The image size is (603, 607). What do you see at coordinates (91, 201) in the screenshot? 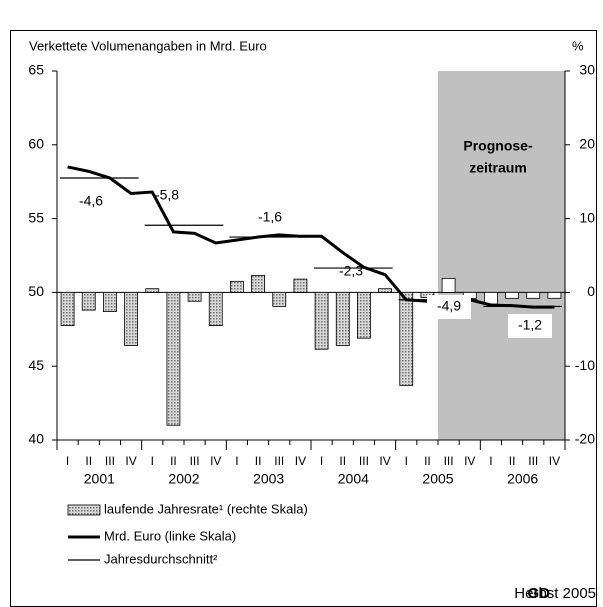
I see `annotation: -4,6` at bounding box center [91, 201].